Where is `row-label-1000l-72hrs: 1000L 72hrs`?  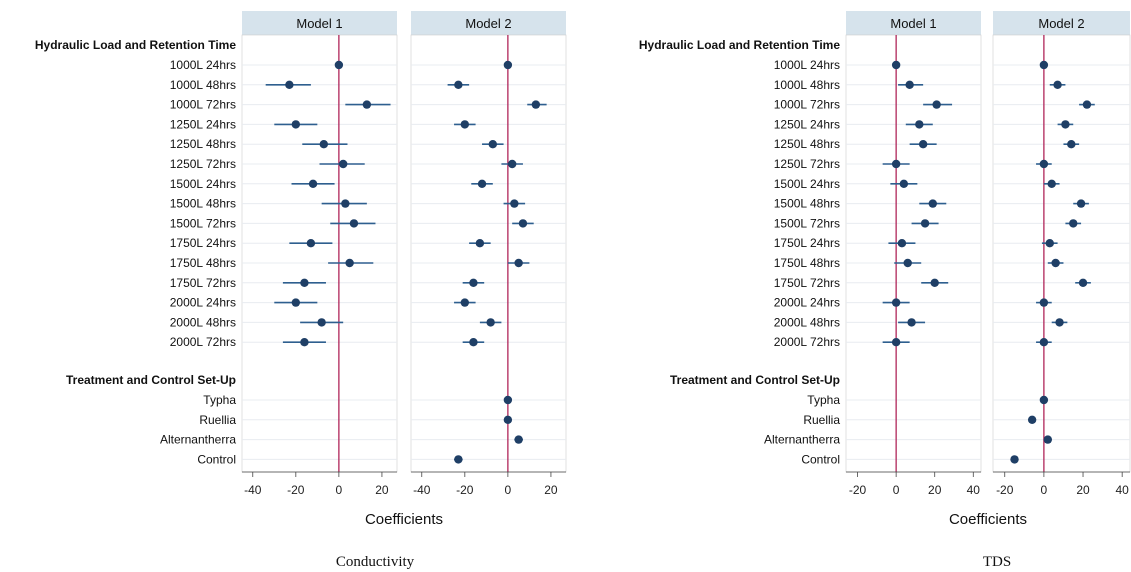 row-label-1000l-72hrs: 1000L 72hrs is located at coordinates (203, 105).